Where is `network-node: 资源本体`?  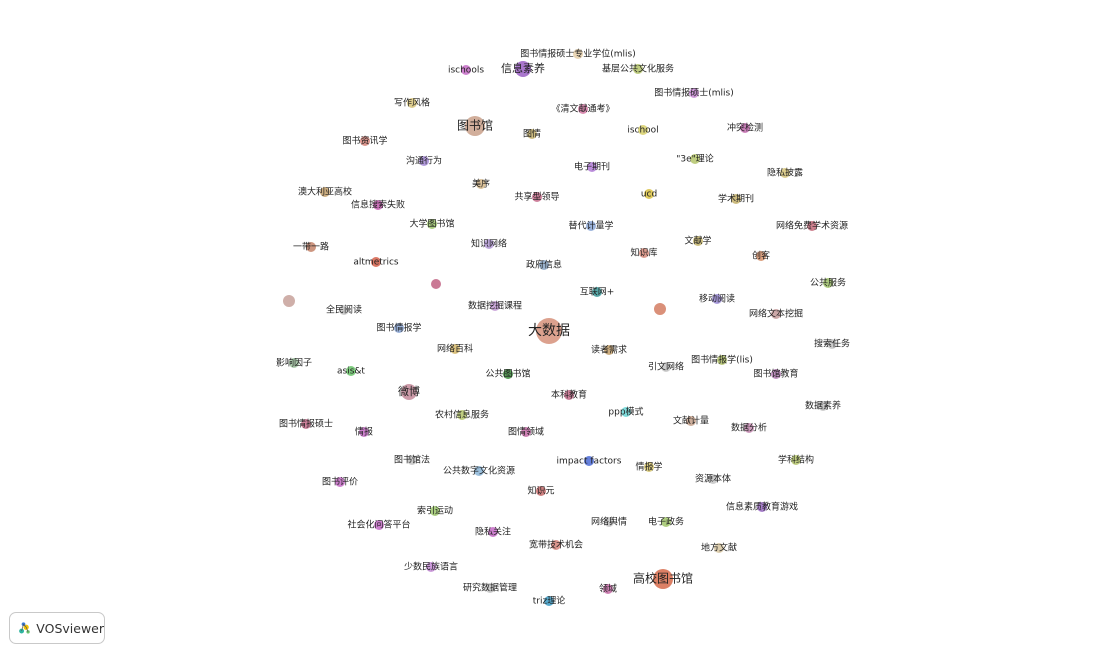
network-node: 资源本体 is located at coordinates (713, 479).